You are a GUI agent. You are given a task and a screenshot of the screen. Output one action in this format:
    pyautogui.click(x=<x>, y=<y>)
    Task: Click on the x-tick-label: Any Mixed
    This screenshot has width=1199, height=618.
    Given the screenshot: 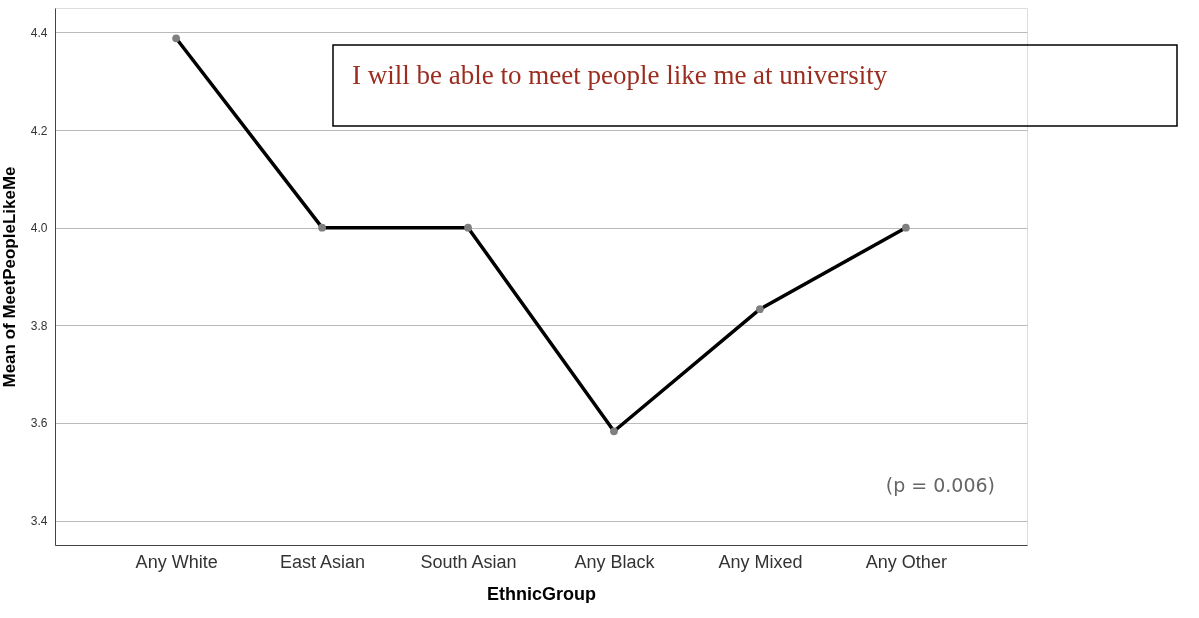 What is the action you would take?
    pyautogui.click(x=760, y=561)
    